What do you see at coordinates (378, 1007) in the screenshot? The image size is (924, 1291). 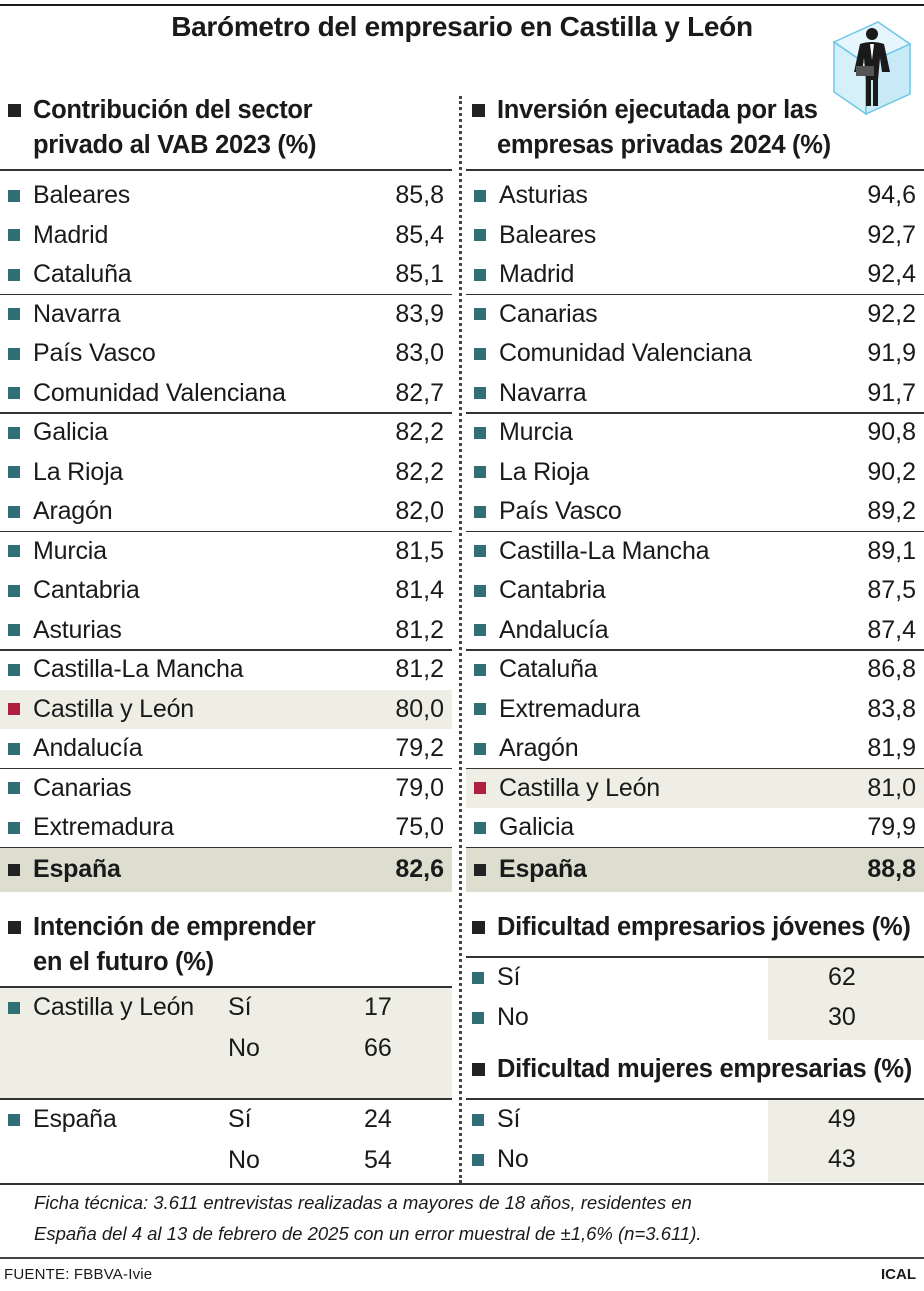 I see `intencion-value: 17` at bounding box center [378, 1007].